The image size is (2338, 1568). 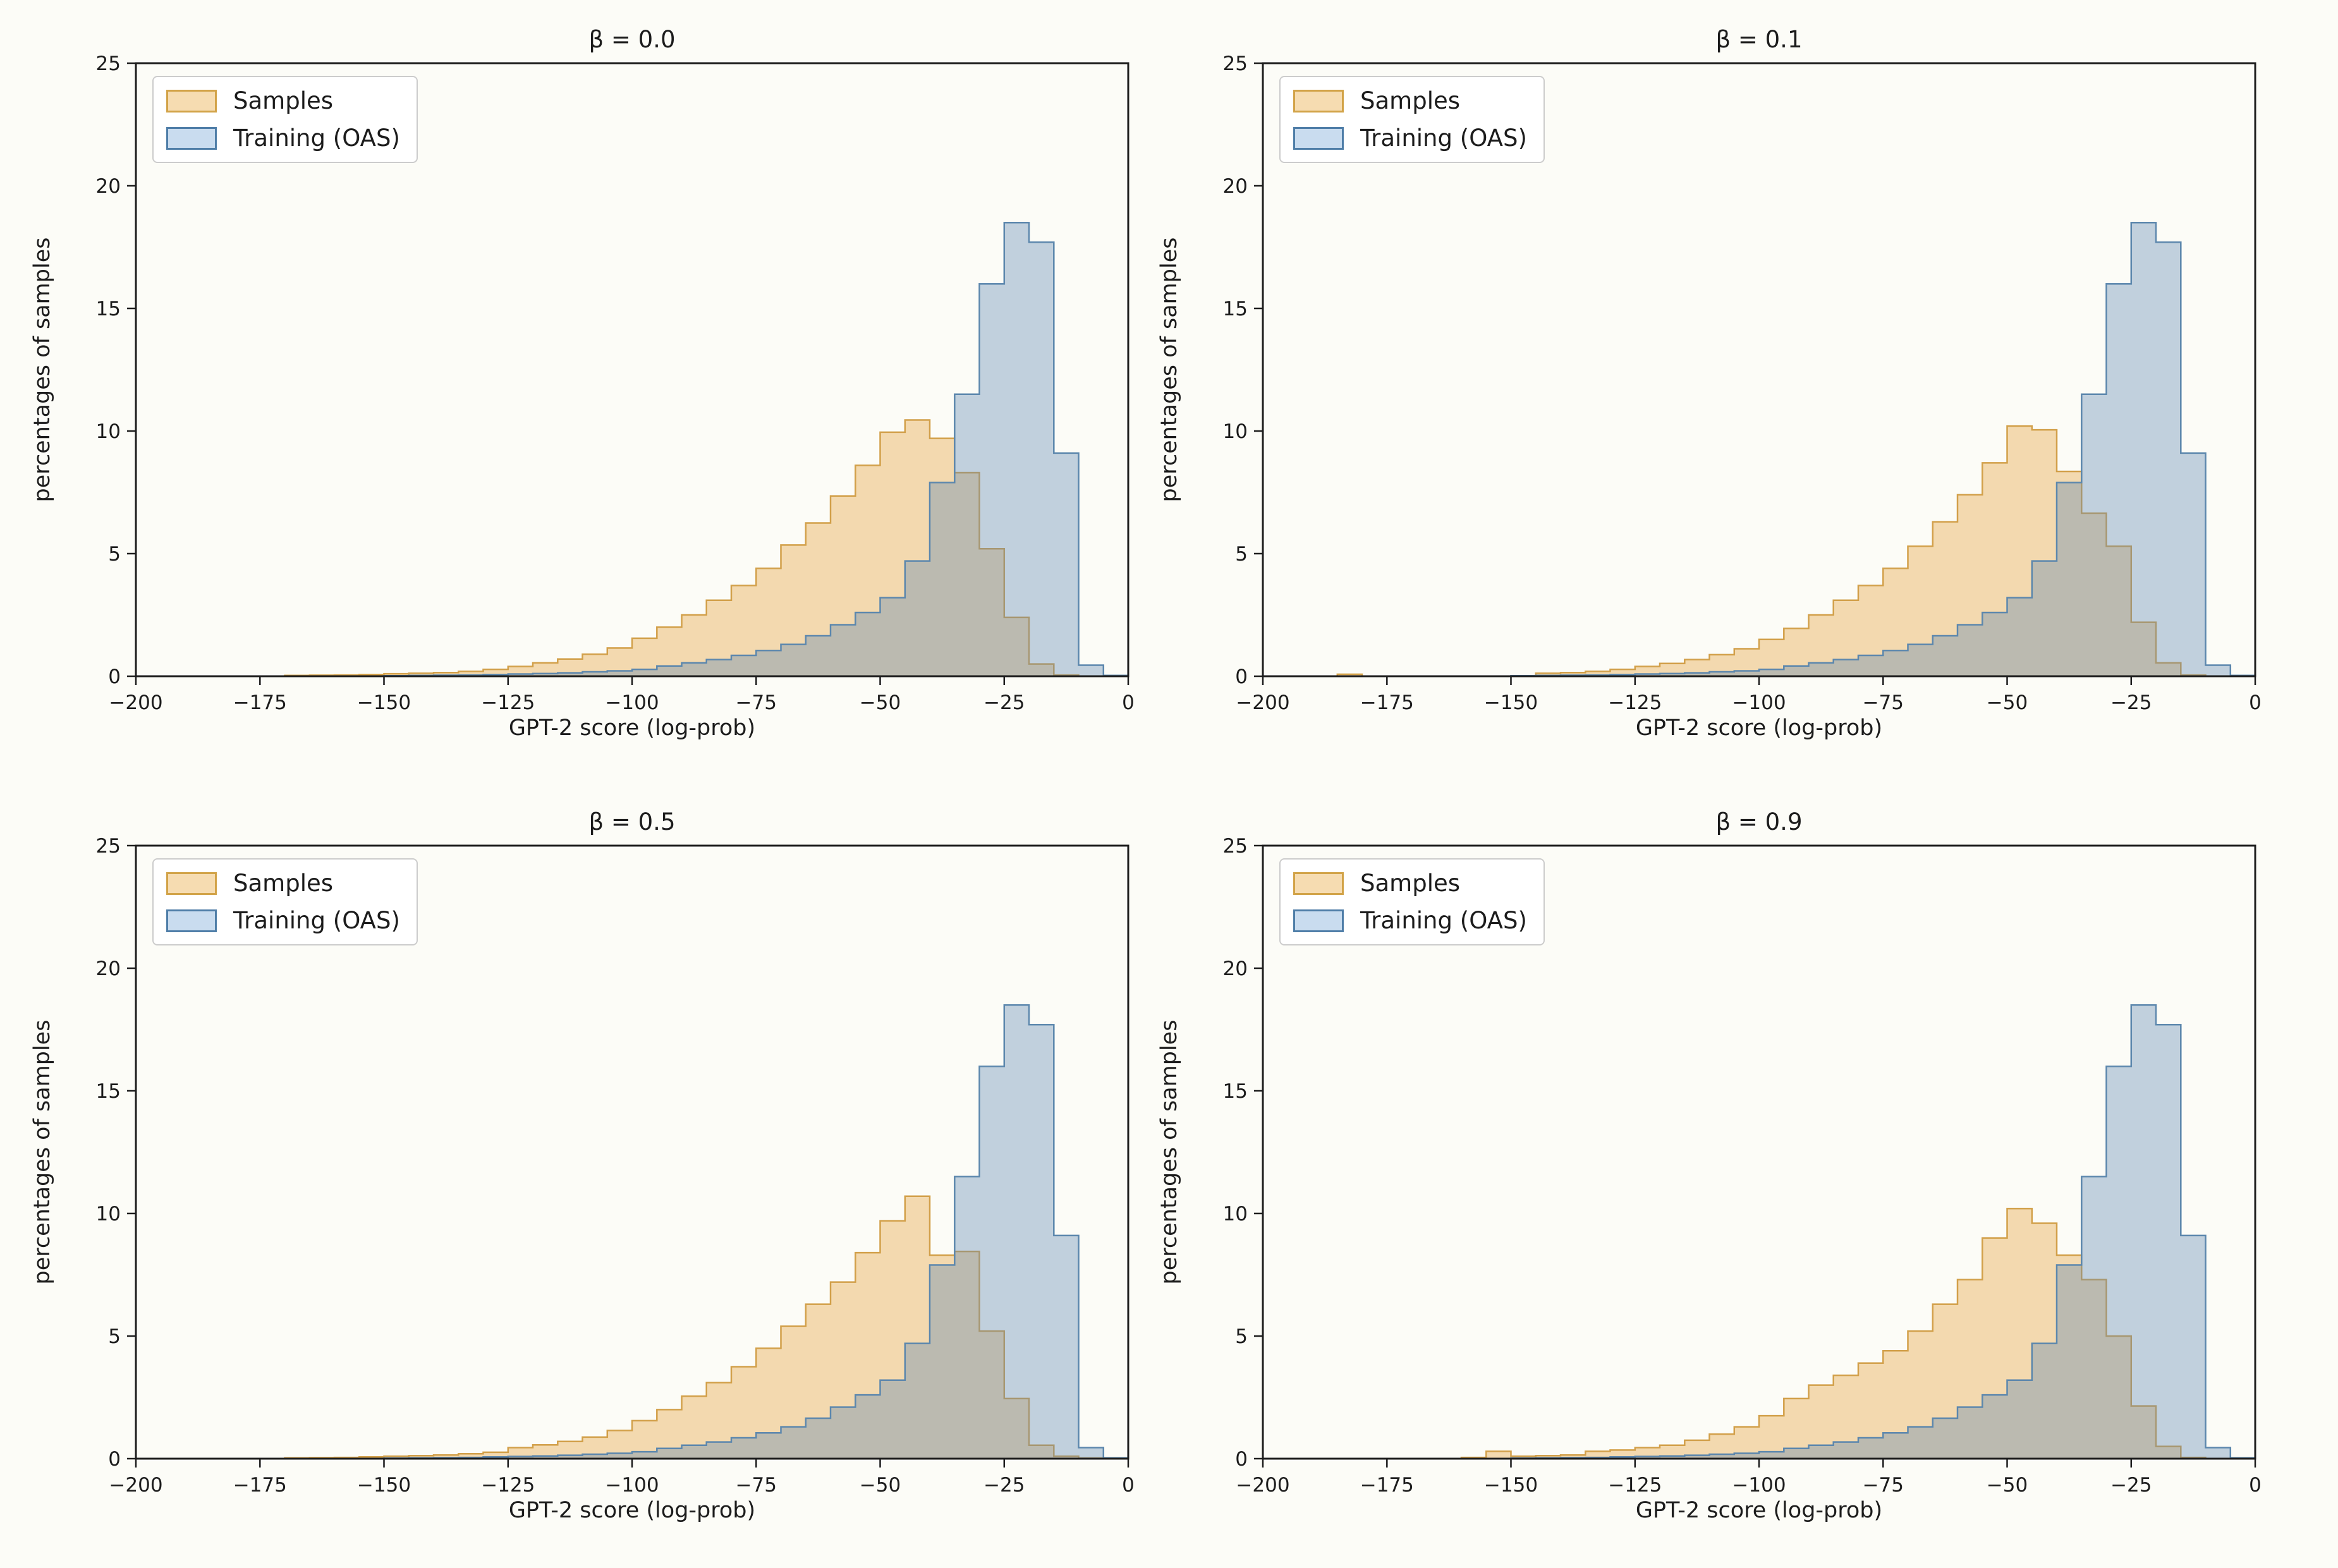 I want to click on subplot-title: β = 0.5, so click(x=632, y=822).